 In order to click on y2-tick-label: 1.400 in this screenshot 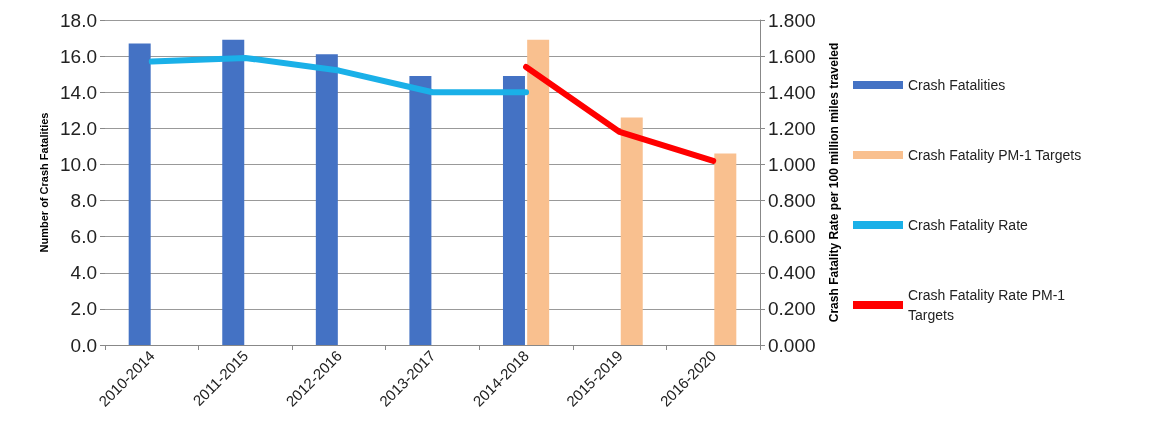, I will do `click(792, 92)`.